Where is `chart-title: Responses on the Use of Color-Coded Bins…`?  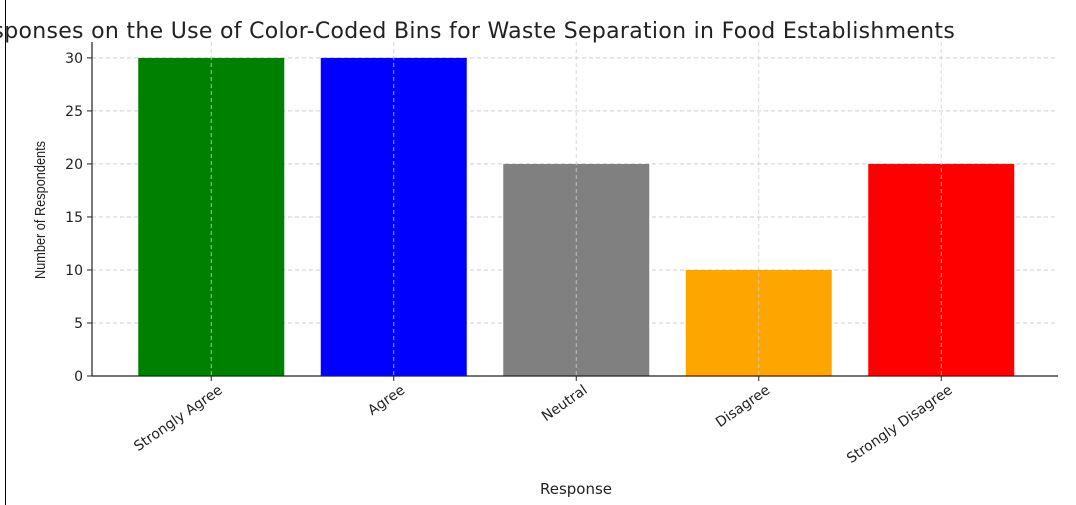
chart-title: Responses on the Use of Color-Coded Bins… is located at coordinates (477, 31).